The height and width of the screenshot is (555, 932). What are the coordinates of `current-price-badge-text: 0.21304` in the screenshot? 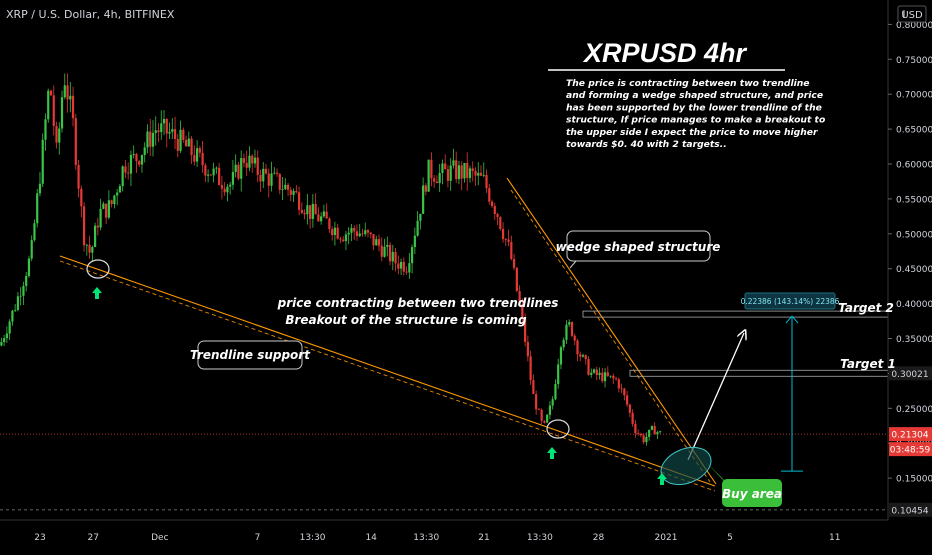 It's located at (909, 436).